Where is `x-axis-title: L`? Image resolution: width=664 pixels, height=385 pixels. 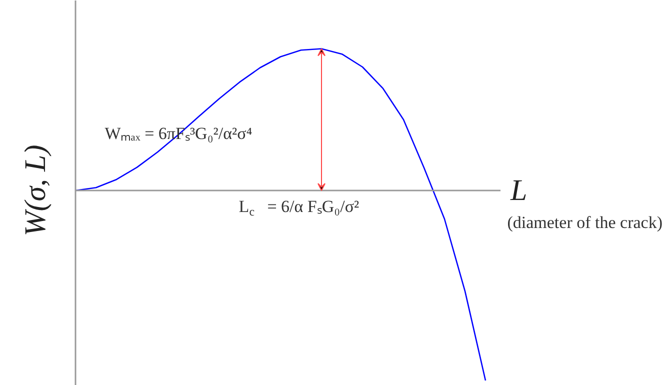 x-axis-title: L is located at coordinates (519, 190).